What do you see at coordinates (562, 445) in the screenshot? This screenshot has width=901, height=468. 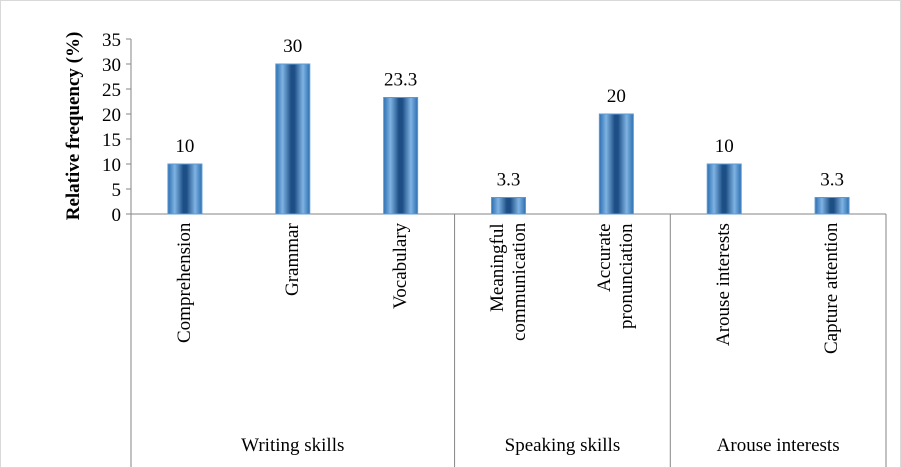 I see `group-label: Speaking skills` at bounding box center [562, 445].